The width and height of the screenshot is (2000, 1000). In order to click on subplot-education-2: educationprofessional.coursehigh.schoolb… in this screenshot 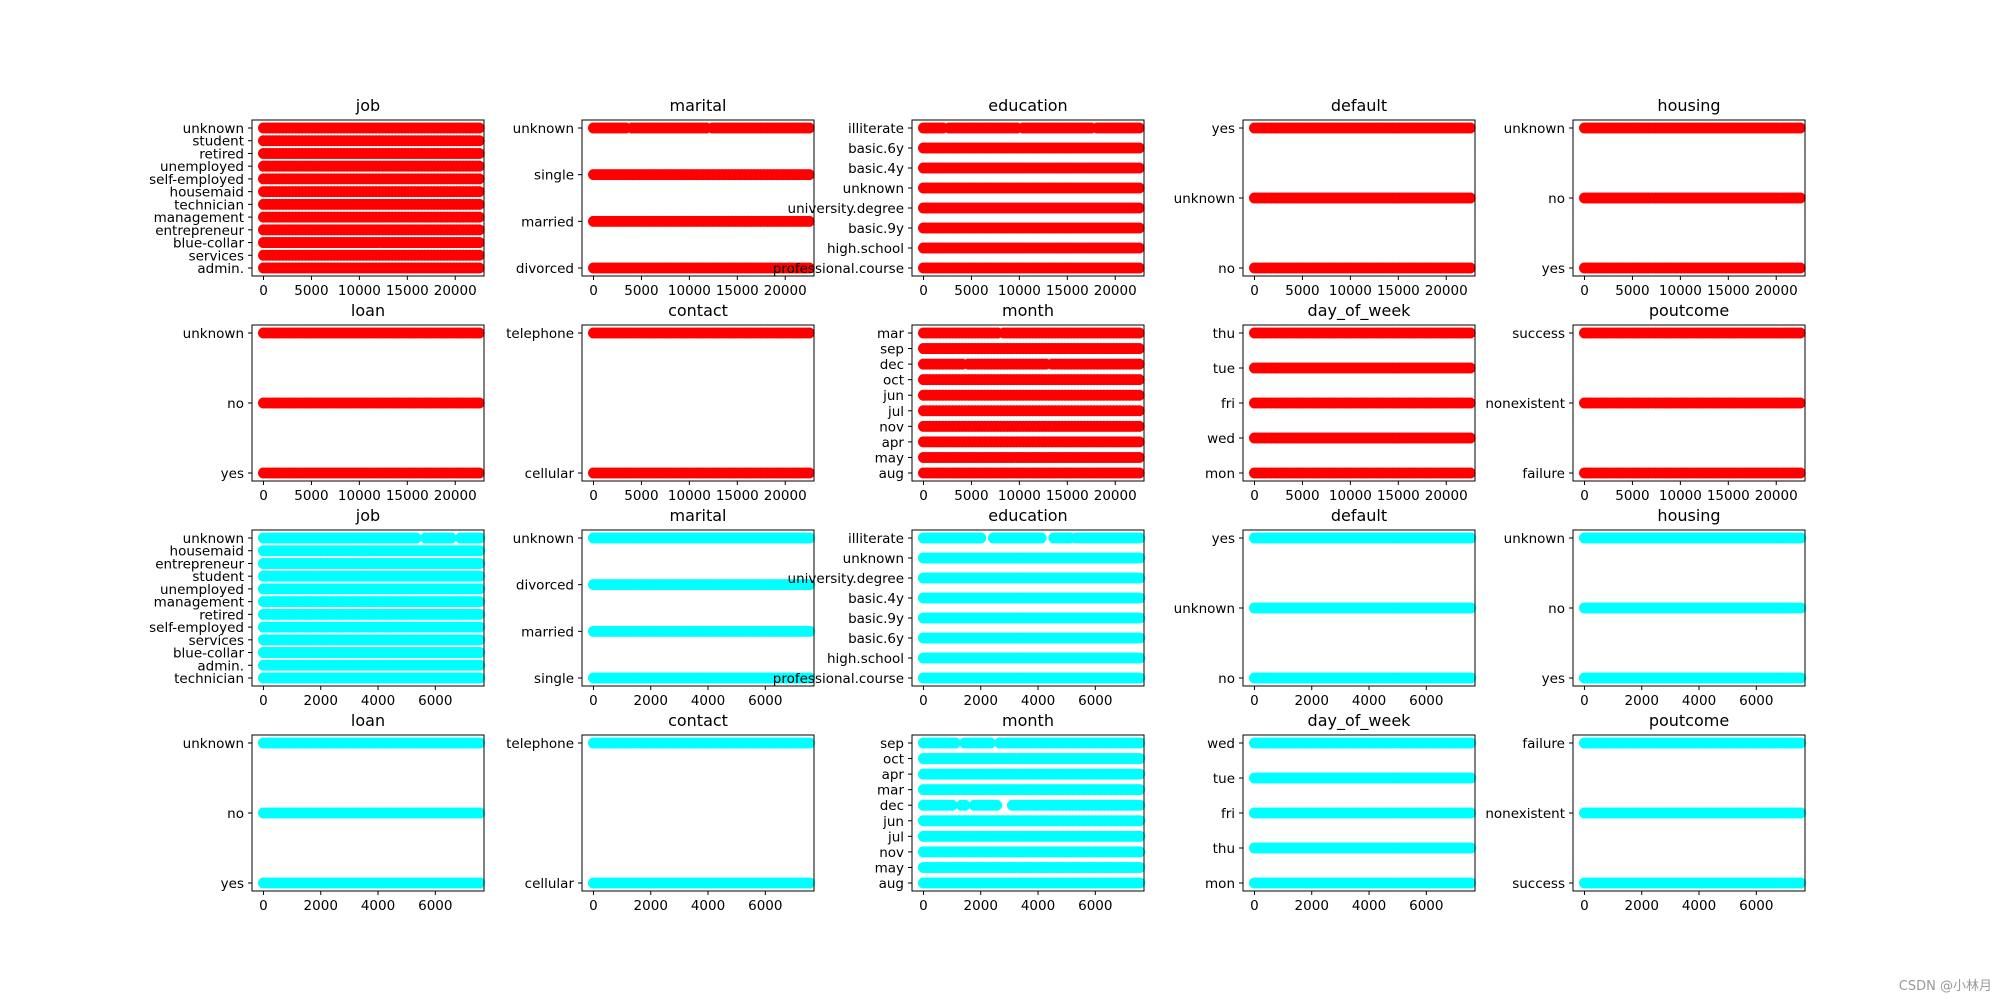, I will do `click(959, 607)`.